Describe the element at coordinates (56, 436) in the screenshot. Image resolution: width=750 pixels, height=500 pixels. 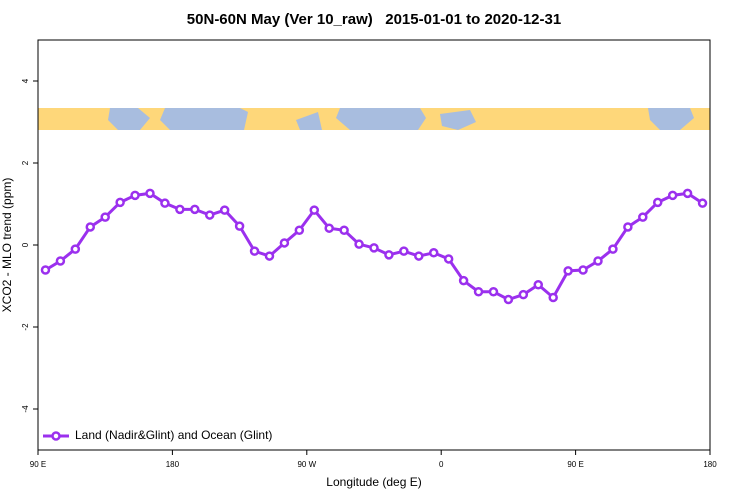
I see `legend-marker` at that location.